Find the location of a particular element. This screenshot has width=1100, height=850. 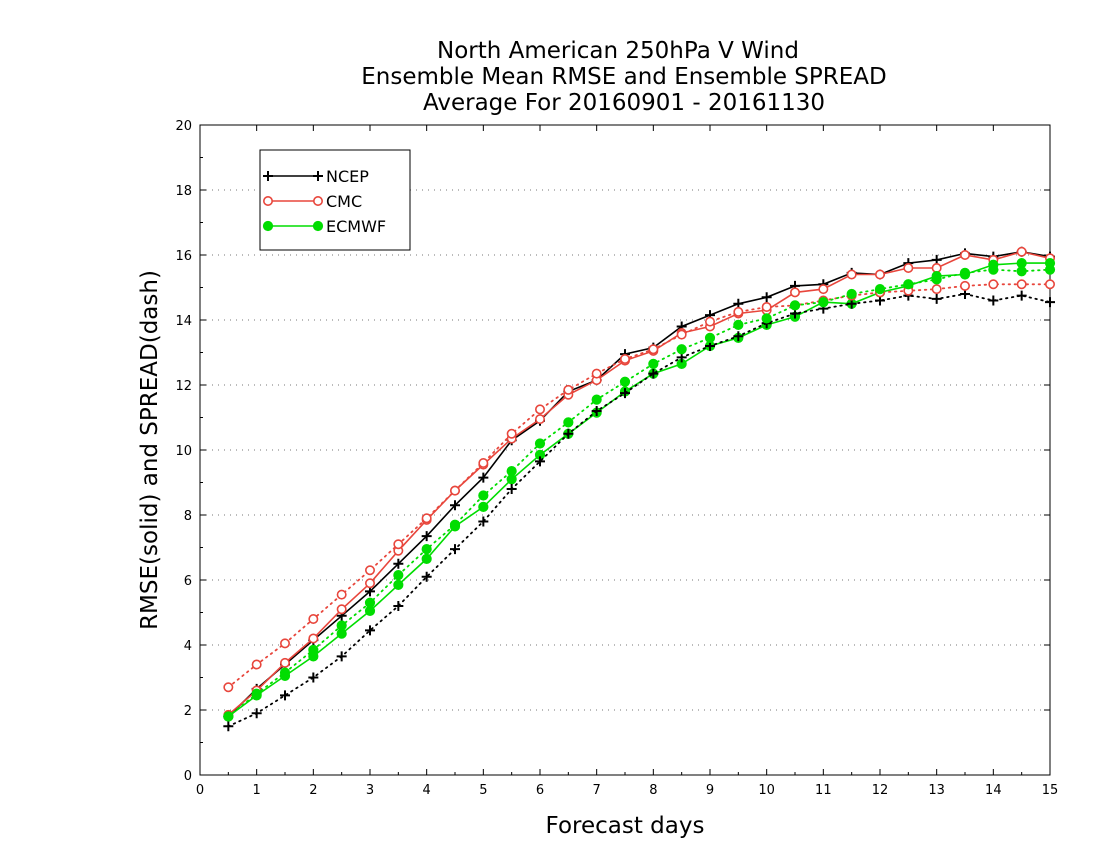

y-tick-label: 12 is located at coordinates (183, 386).